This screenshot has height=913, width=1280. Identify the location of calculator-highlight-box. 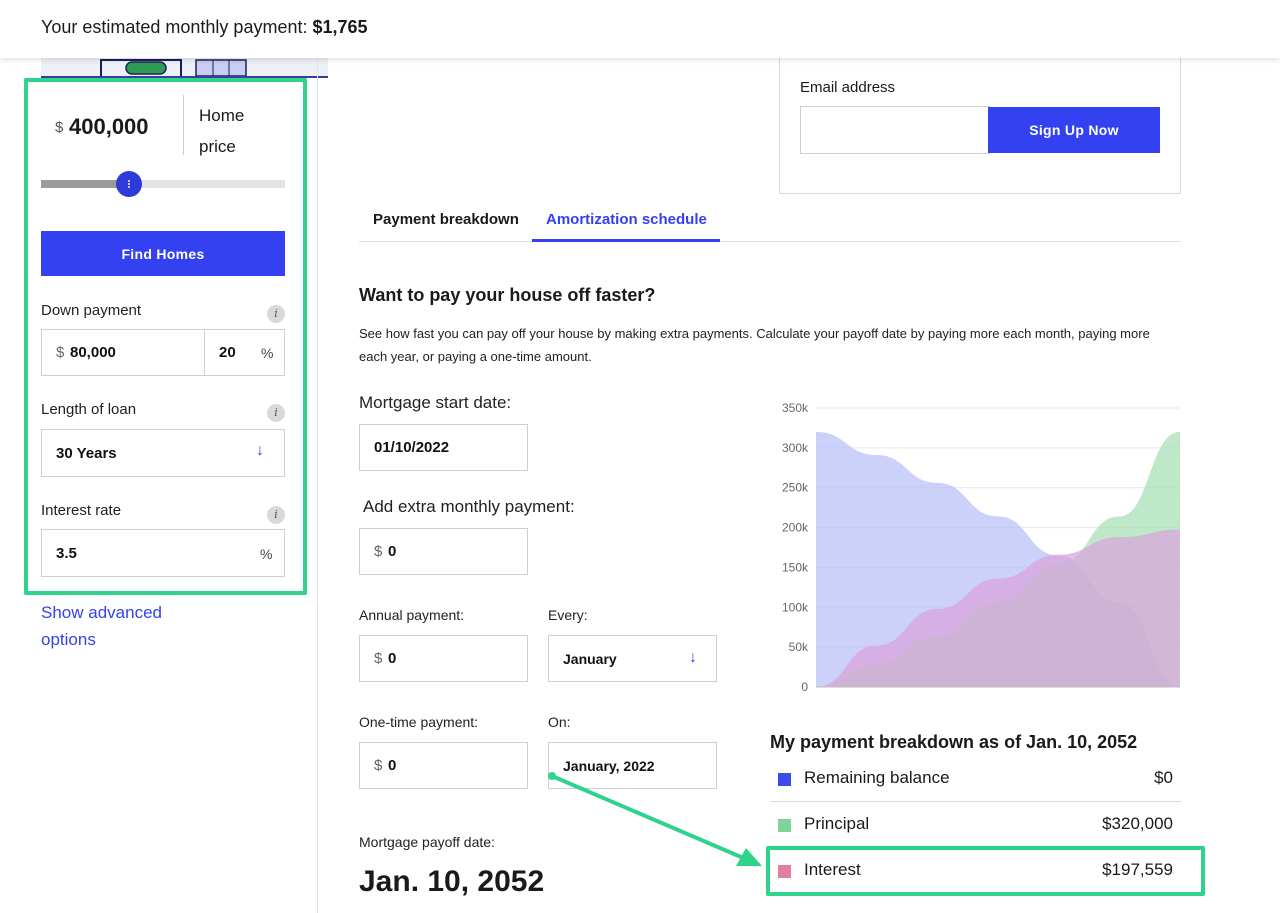
(165, 336).